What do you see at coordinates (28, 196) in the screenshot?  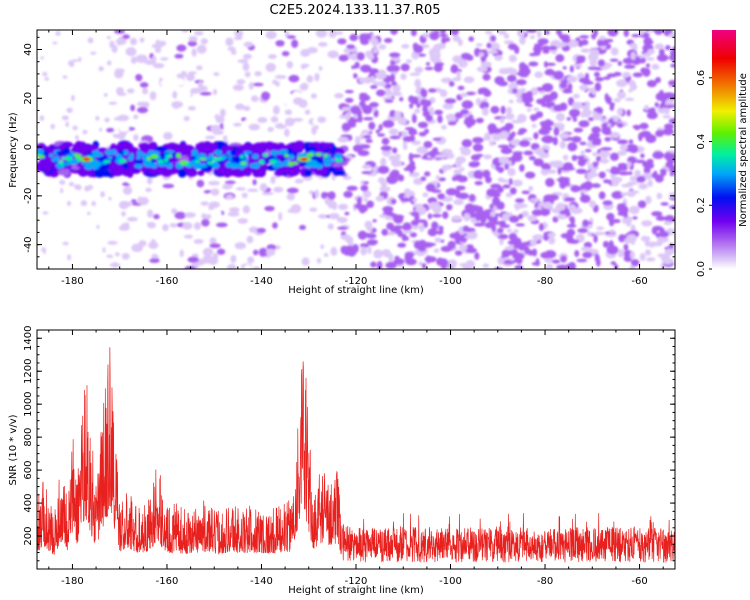 I see `heatmap-y-tick-label: -20` at bounding box center [28, 196].